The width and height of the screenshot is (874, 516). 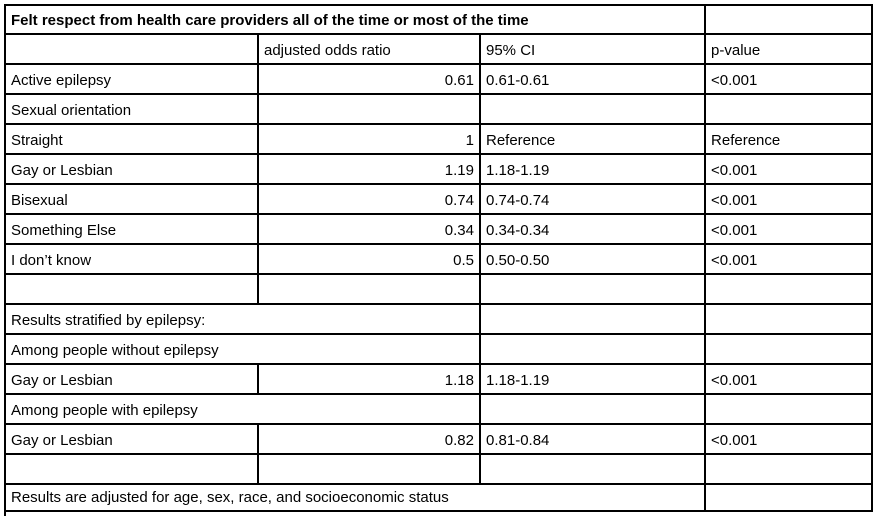 What do you see at coordinates (369, 199) in the screenshot?
I see `bisexual-aor: 0.74` at bounding box center [369, 199].